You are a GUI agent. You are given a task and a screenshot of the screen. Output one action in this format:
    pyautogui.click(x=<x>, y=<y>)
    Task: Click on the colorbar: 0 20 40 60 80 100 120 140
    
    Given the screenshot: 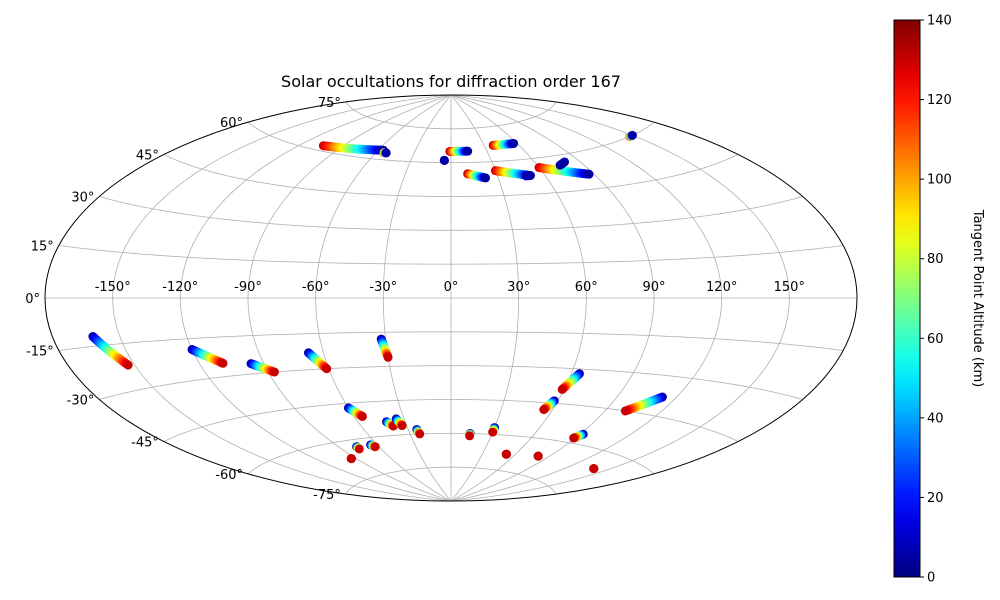 What is the action you would take?
    pyautogui.click(x=922, y=300)
    